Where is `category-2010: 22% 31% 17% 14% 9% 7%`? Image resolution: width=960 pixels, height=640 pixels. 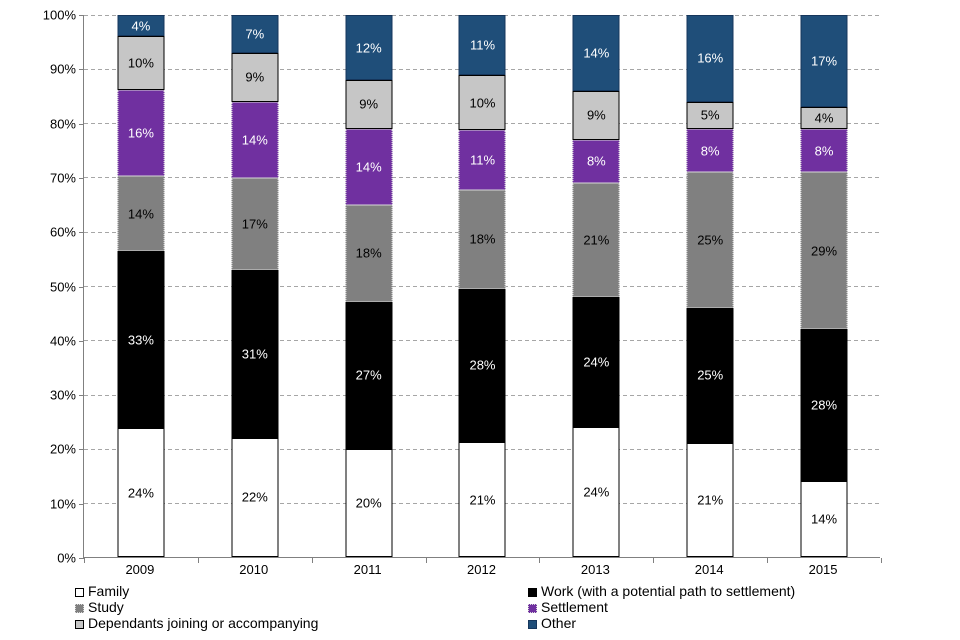 category-2010: 22% 31% 17% 14% 9% 7% is located at coordinates (255, 286).